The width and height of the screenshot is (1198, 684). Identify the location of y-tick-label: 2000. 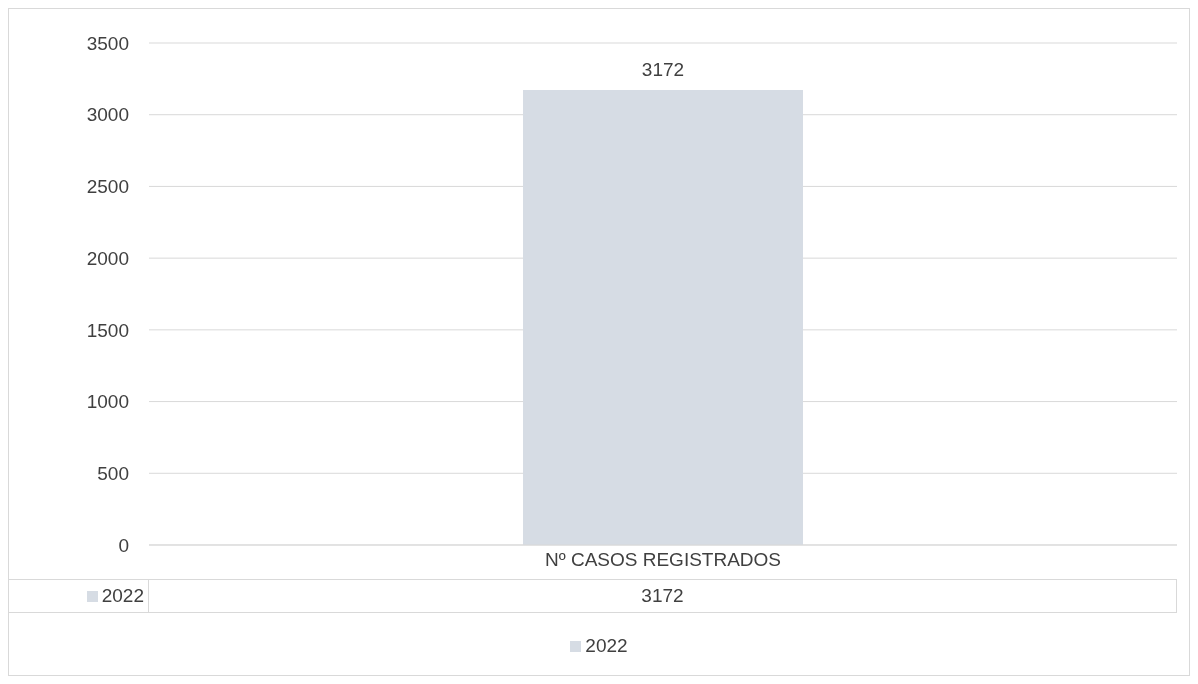
(107, 258).